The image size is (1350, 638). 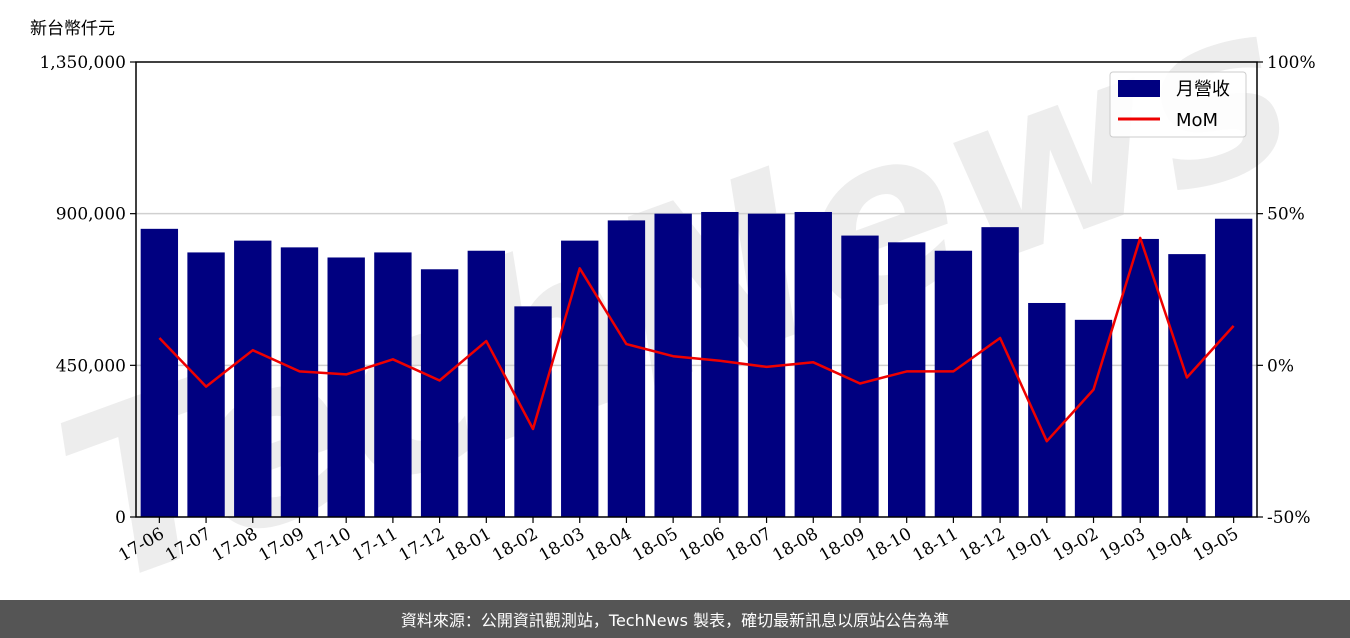 What do you see at coordinates (1169, 545) in the screenshot?
I see `x-tick-label: 19-04` at bounding box center [1169, 545].